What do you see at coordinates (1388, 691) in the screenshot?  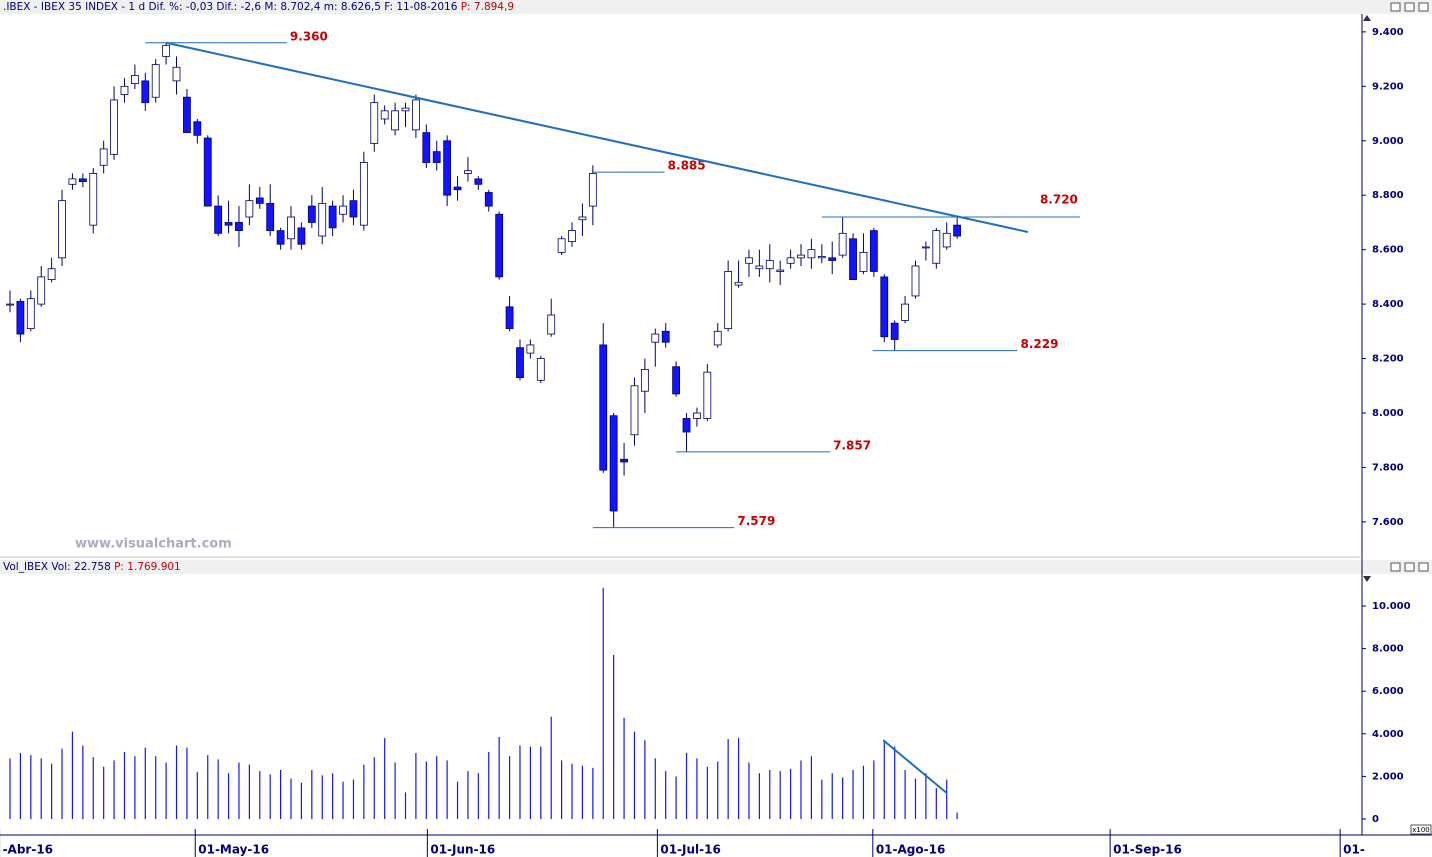 I see `y-tick-label: 6.000` at bounding box center [1388, 691].